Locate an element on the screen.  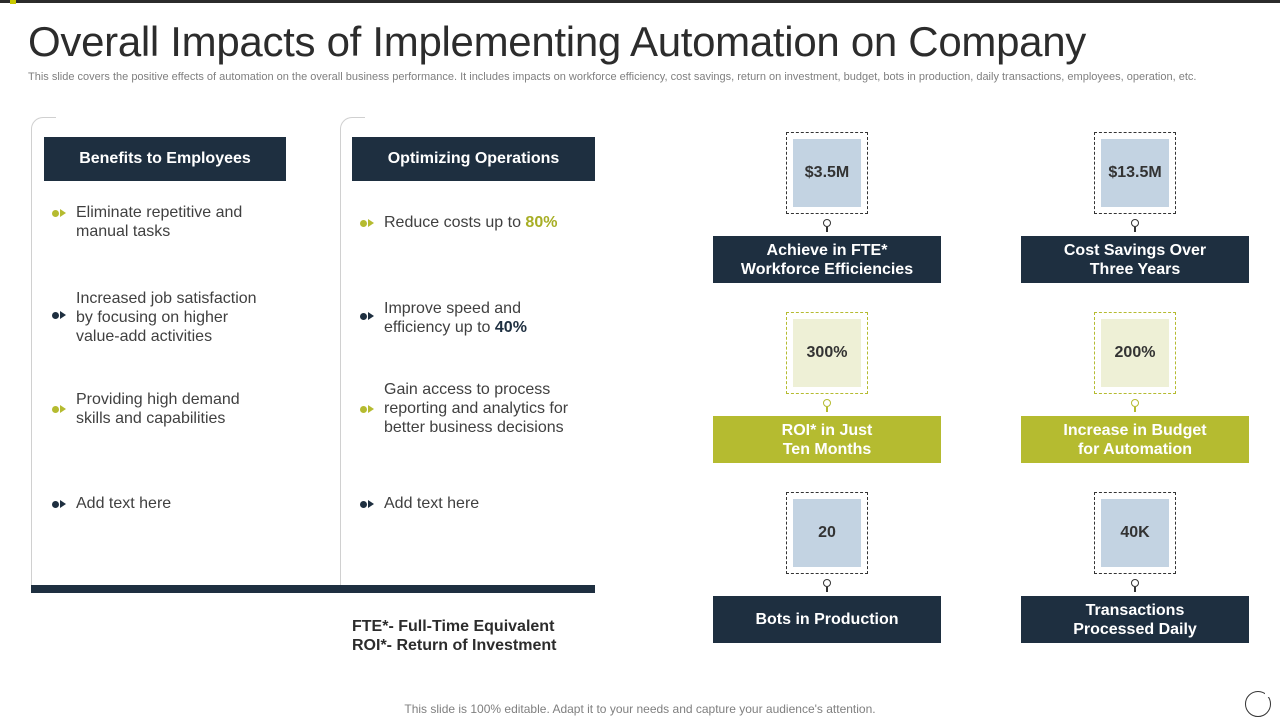
metric-value: 40K is located at coordinates (1135, 533).